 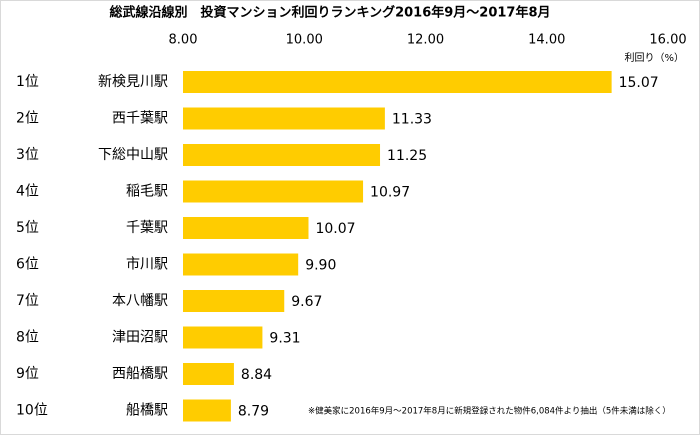 I want to click on category-label: 新検見川駅, so click(x=133, y=82).